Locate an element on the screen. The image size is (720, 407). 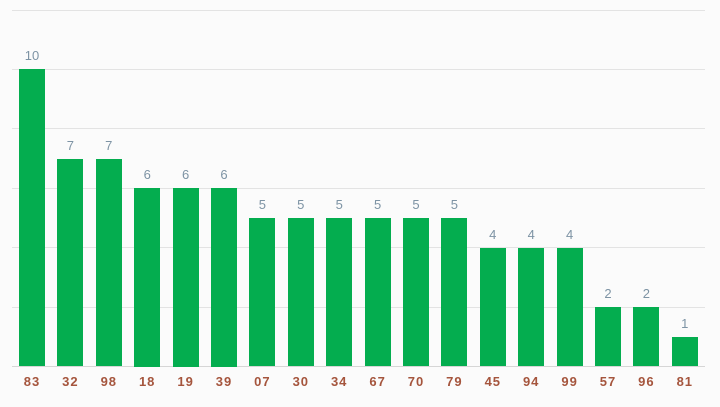
x-axis-label: 79 is located at coordinates (454, 381).